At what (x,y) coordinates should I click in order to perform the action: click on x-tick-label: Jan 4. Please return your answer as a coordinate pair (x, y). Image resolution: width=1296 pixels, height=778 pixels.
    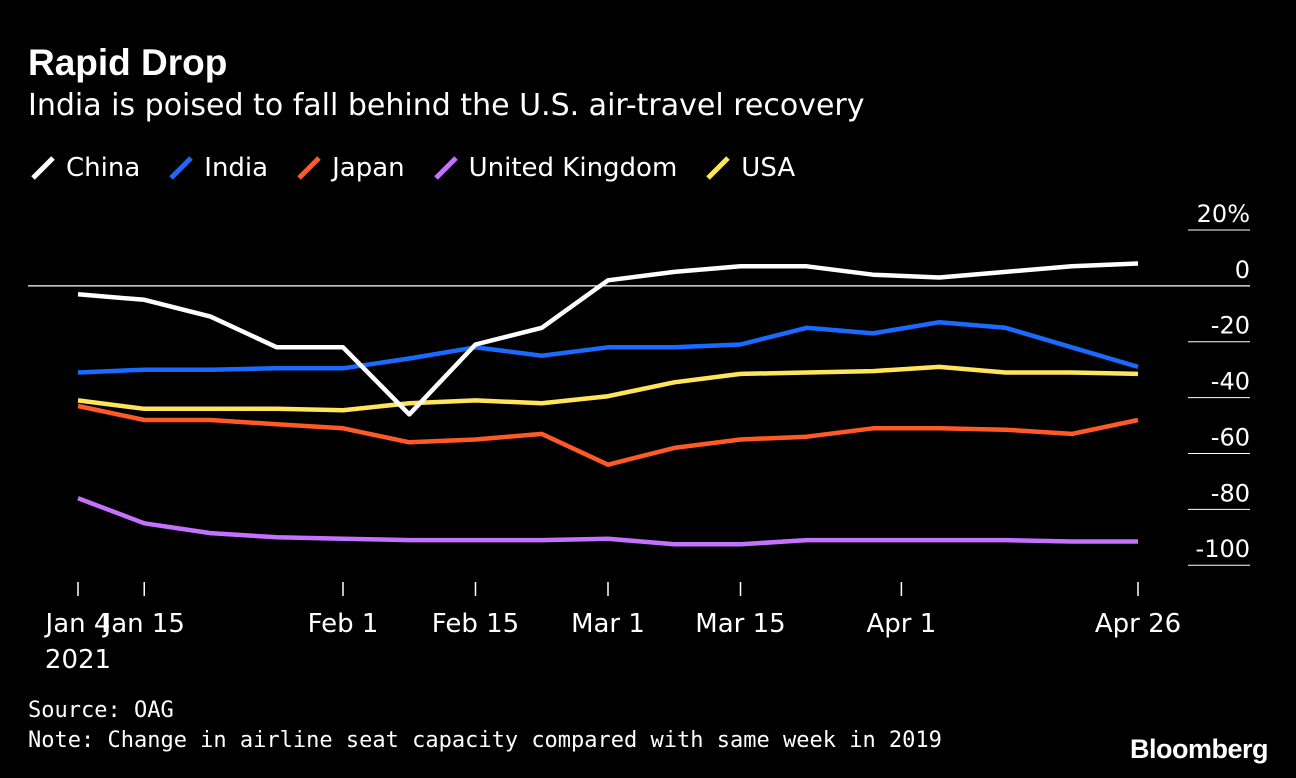
    Looking at the image, I should click on (77, 624).